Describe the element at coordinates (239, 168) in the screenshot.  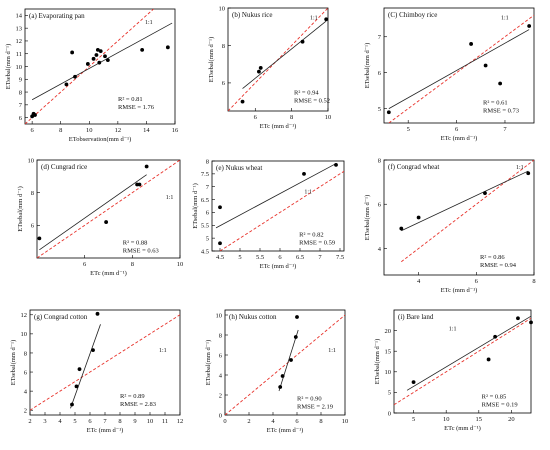
I see `panel-title: (e) Nukus wheat` at that location.